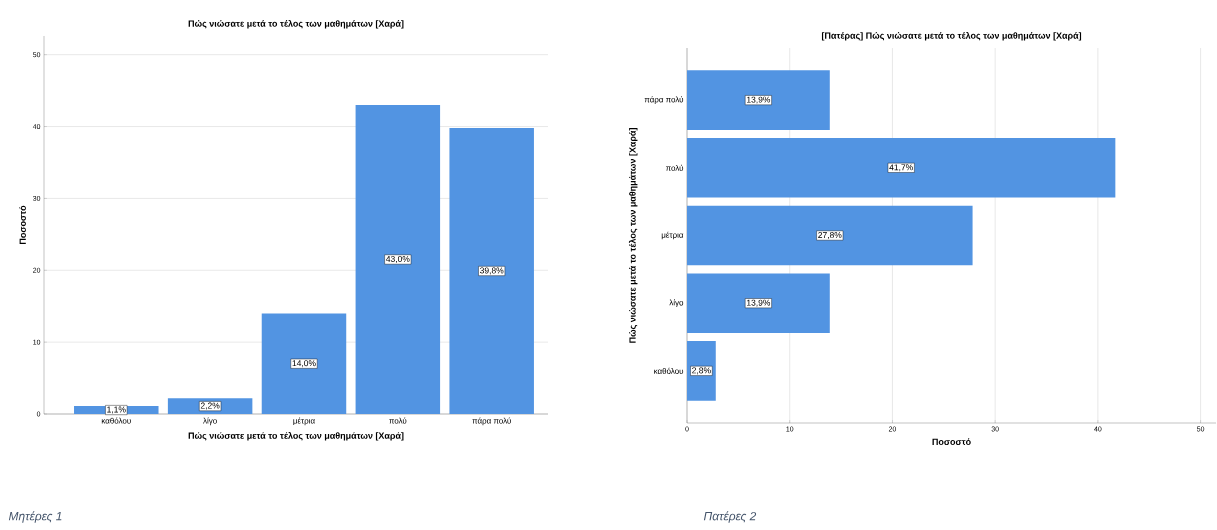  What do you see at coordinates (951, 441) in the screenshot?
I see `x-axis-title: Ποσοστό` at bounding box center [951, 441].